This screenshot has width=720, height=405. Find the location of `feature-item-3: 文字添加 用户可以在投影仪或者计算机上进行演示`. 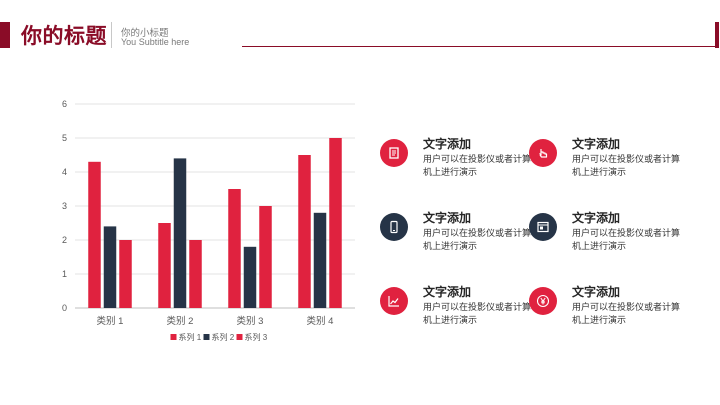

feature-item-3: 文字添加 用户可以在投影仪或者计算机上进行演示 is located at coordinates (456, 236).